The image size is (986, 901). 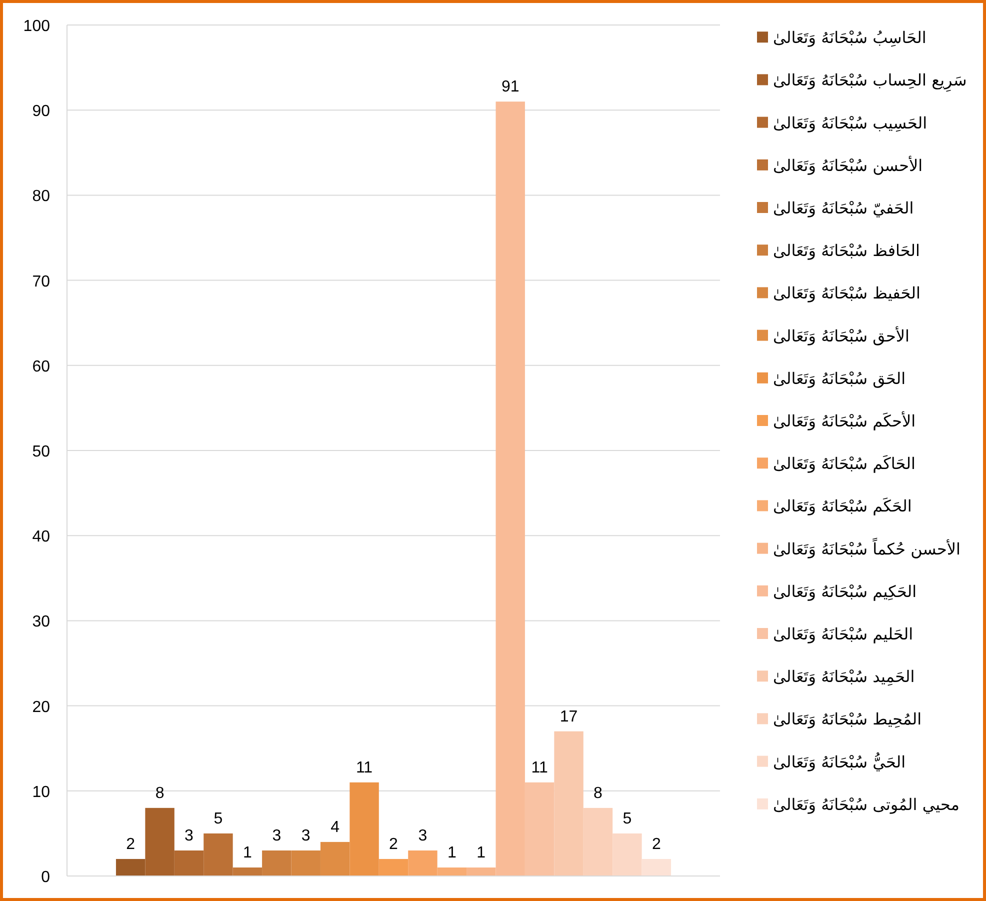 I want to click on legend-label: سَرِيع الحِساب سُبْحَانَهُ وَتَعَالىٰ, so click(x=870, y=81).